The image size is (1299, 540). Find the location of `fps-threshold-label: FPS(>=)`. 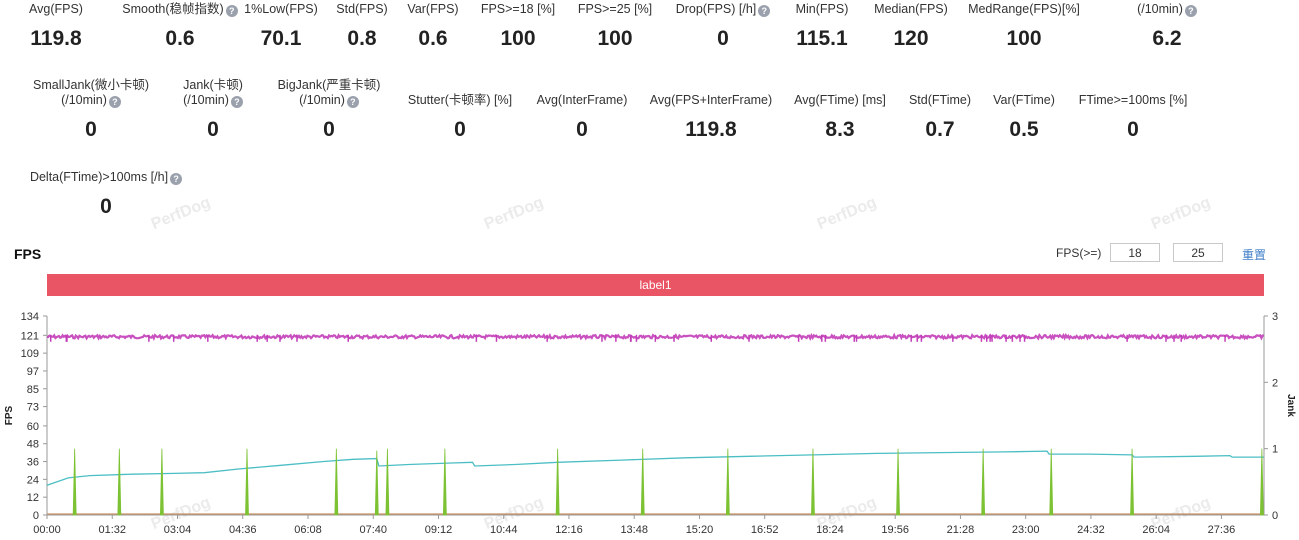

fps-threshold-label: FPS(>=) is located at coordinates (1079, 253).